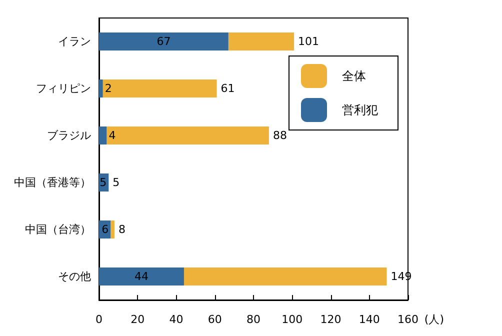 The width and height of the screenshot is (502, 336). What do you see at coordinates (99, 319) in the screenshot?
I see `x-tick-label: 0` at bounding box center [99, 319].